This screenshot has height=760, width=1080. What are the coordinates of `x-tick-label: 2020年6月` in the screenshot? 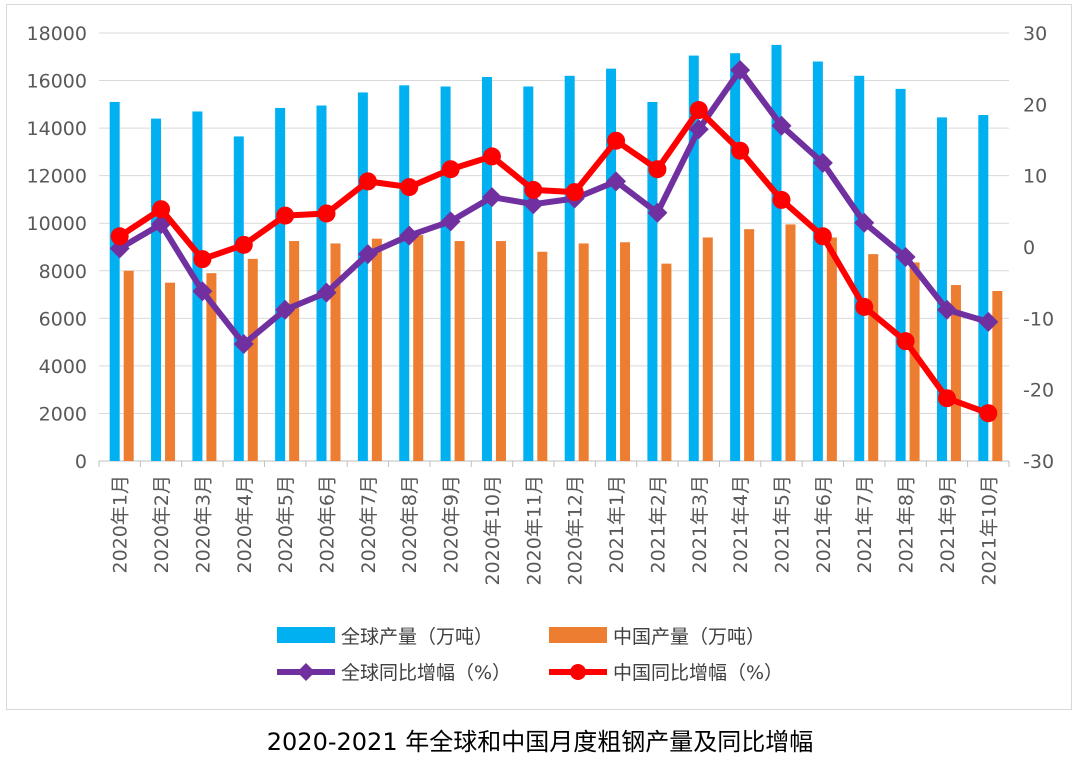 It's located at (328, 524).